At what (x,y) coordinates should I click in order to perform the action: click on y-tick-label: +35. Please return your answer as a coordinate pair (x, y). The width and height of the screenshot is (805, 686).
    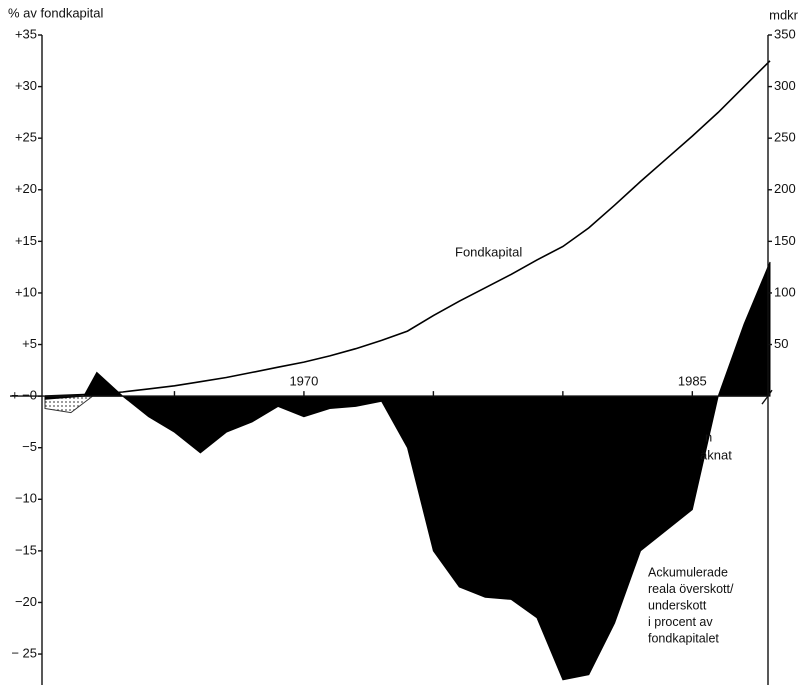
    Looking at the image, I should click on (26, 33).